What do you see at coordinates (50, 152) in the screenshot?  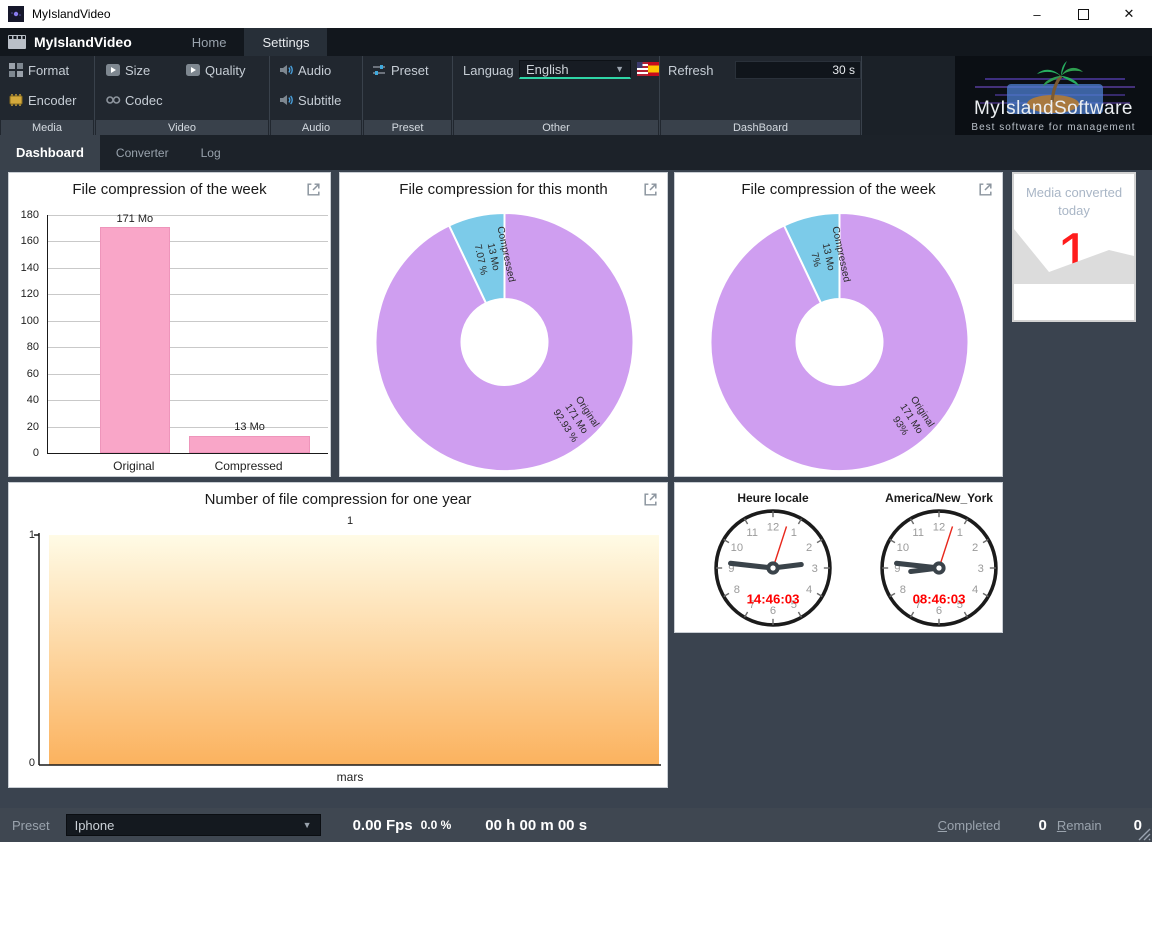 I see `tab-dashboard: Dashboard` at bounding box center [50, 152].